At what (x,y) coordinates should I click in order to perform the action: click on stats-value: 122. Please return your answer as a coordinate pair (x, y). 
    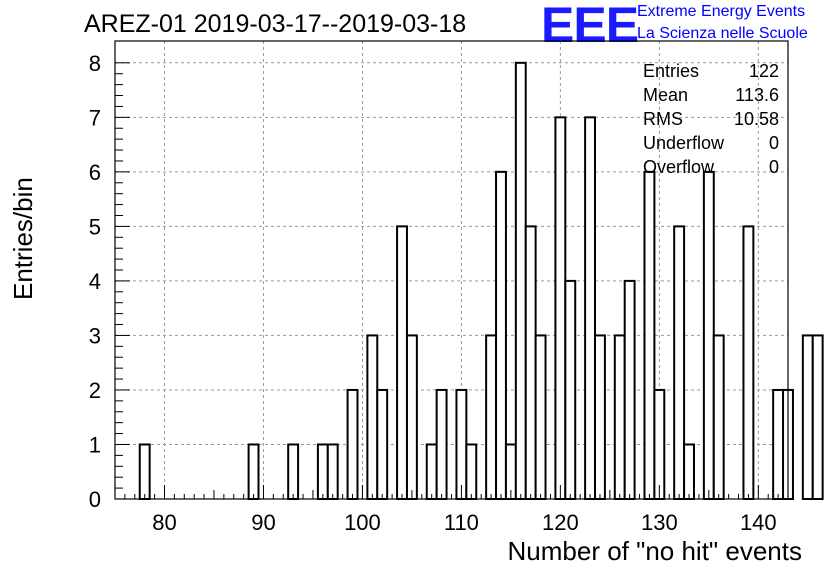
    Looking at the image, I should click on (763, 71).